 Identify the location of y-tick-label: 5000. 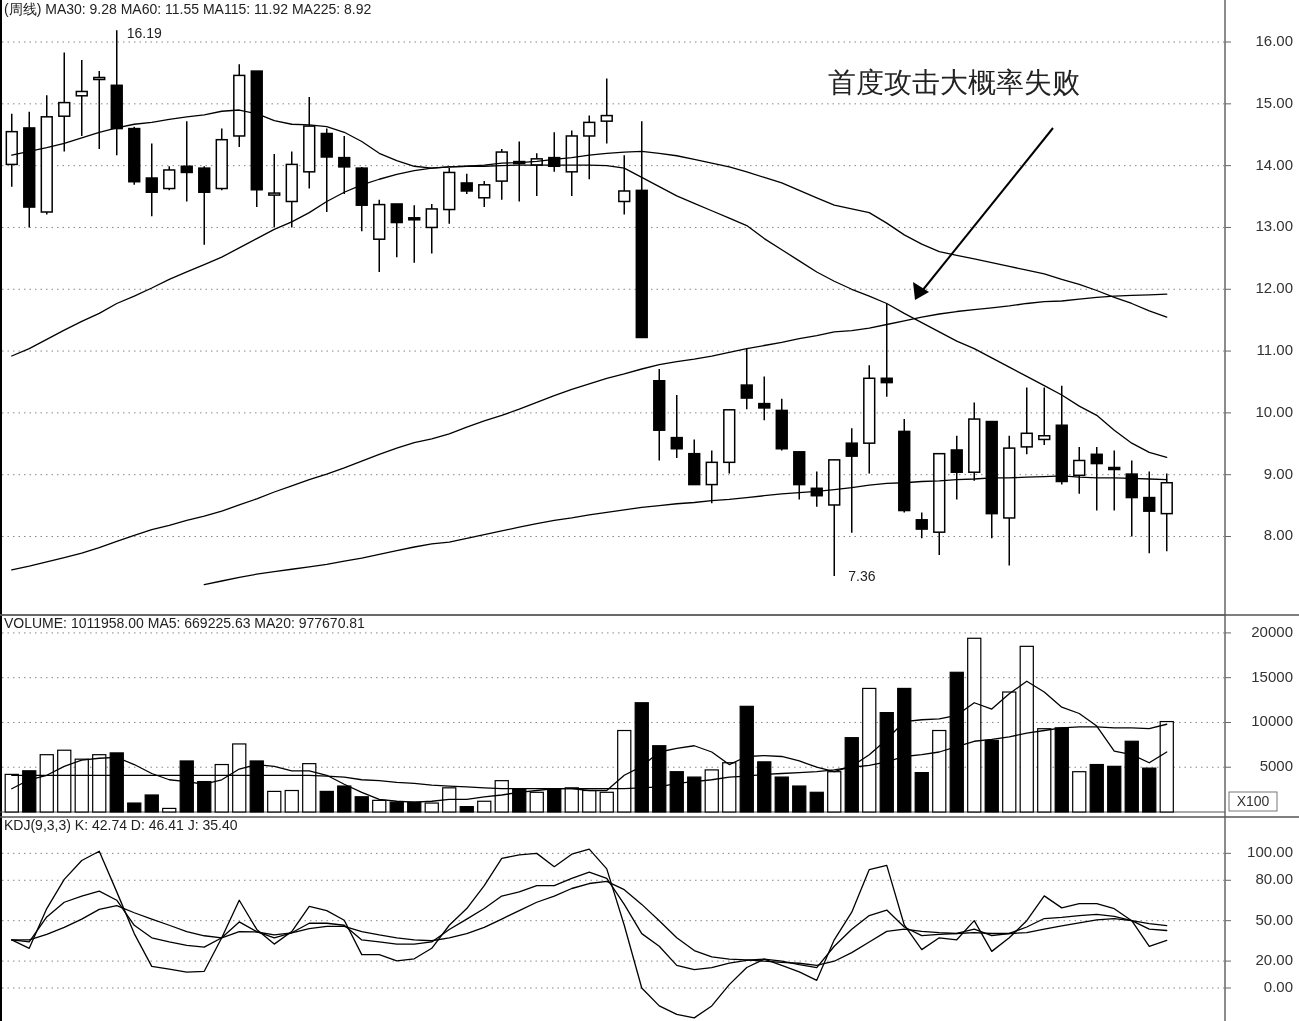
(1276, 766).